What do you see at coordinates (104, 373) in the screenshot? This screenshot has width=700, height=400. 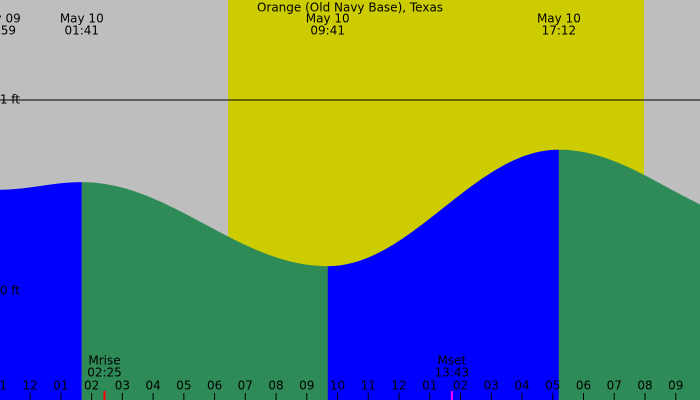 I see `moon-time: 02:25` at bounding box center [104, 373].